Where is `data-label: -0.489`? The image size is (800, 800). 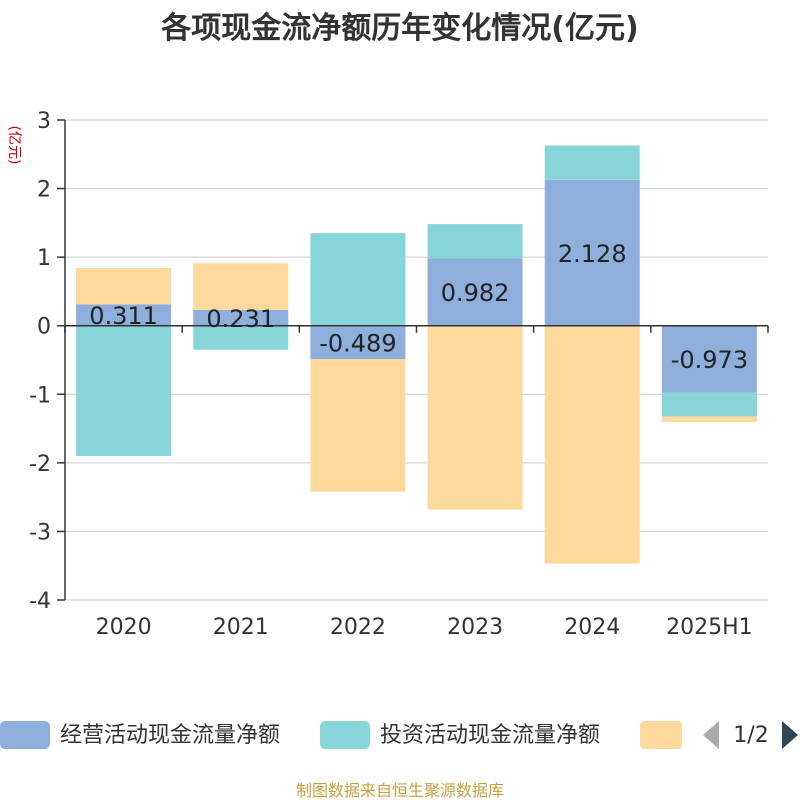
data-label: -0.489 is located at coordinates (357, 343).